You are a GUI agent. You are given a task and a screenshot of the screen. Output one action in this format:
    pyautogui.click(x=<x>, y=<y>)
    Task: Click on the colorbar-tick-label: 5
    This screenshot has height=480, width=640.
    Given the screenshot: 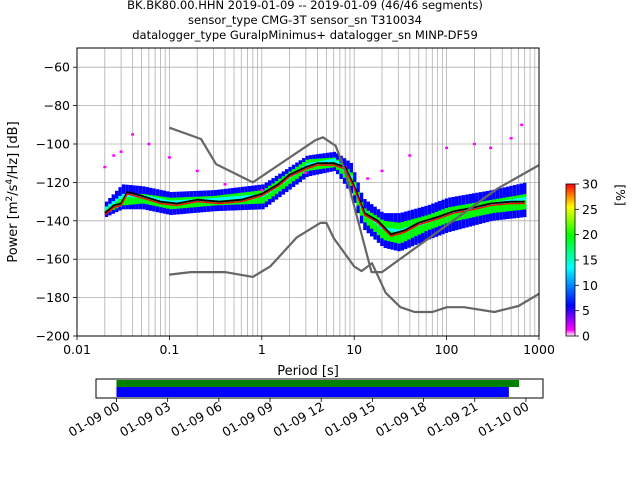 What is the action you would take?
    pyautogui.click(x=586, y=310)
    